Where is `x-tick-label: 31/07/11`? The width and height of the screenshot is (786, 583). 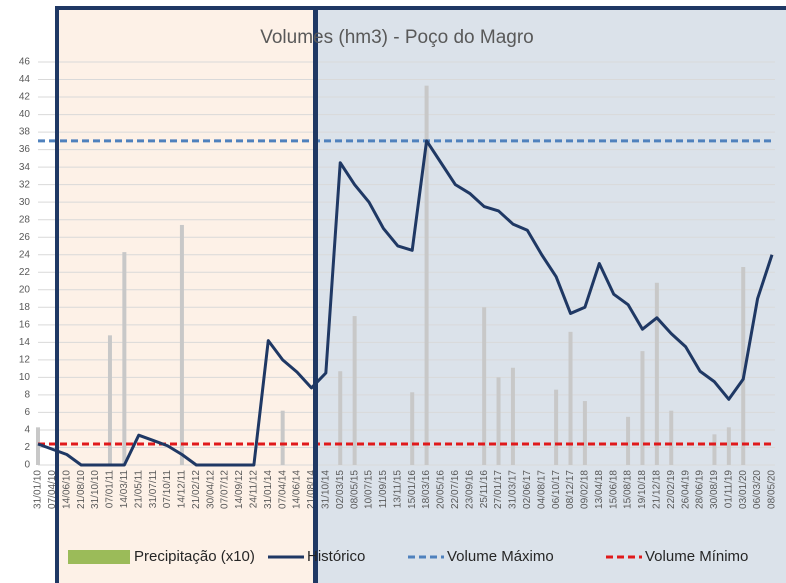
x-tick-label: 31/07/11 is located at coordinates (153, 489).